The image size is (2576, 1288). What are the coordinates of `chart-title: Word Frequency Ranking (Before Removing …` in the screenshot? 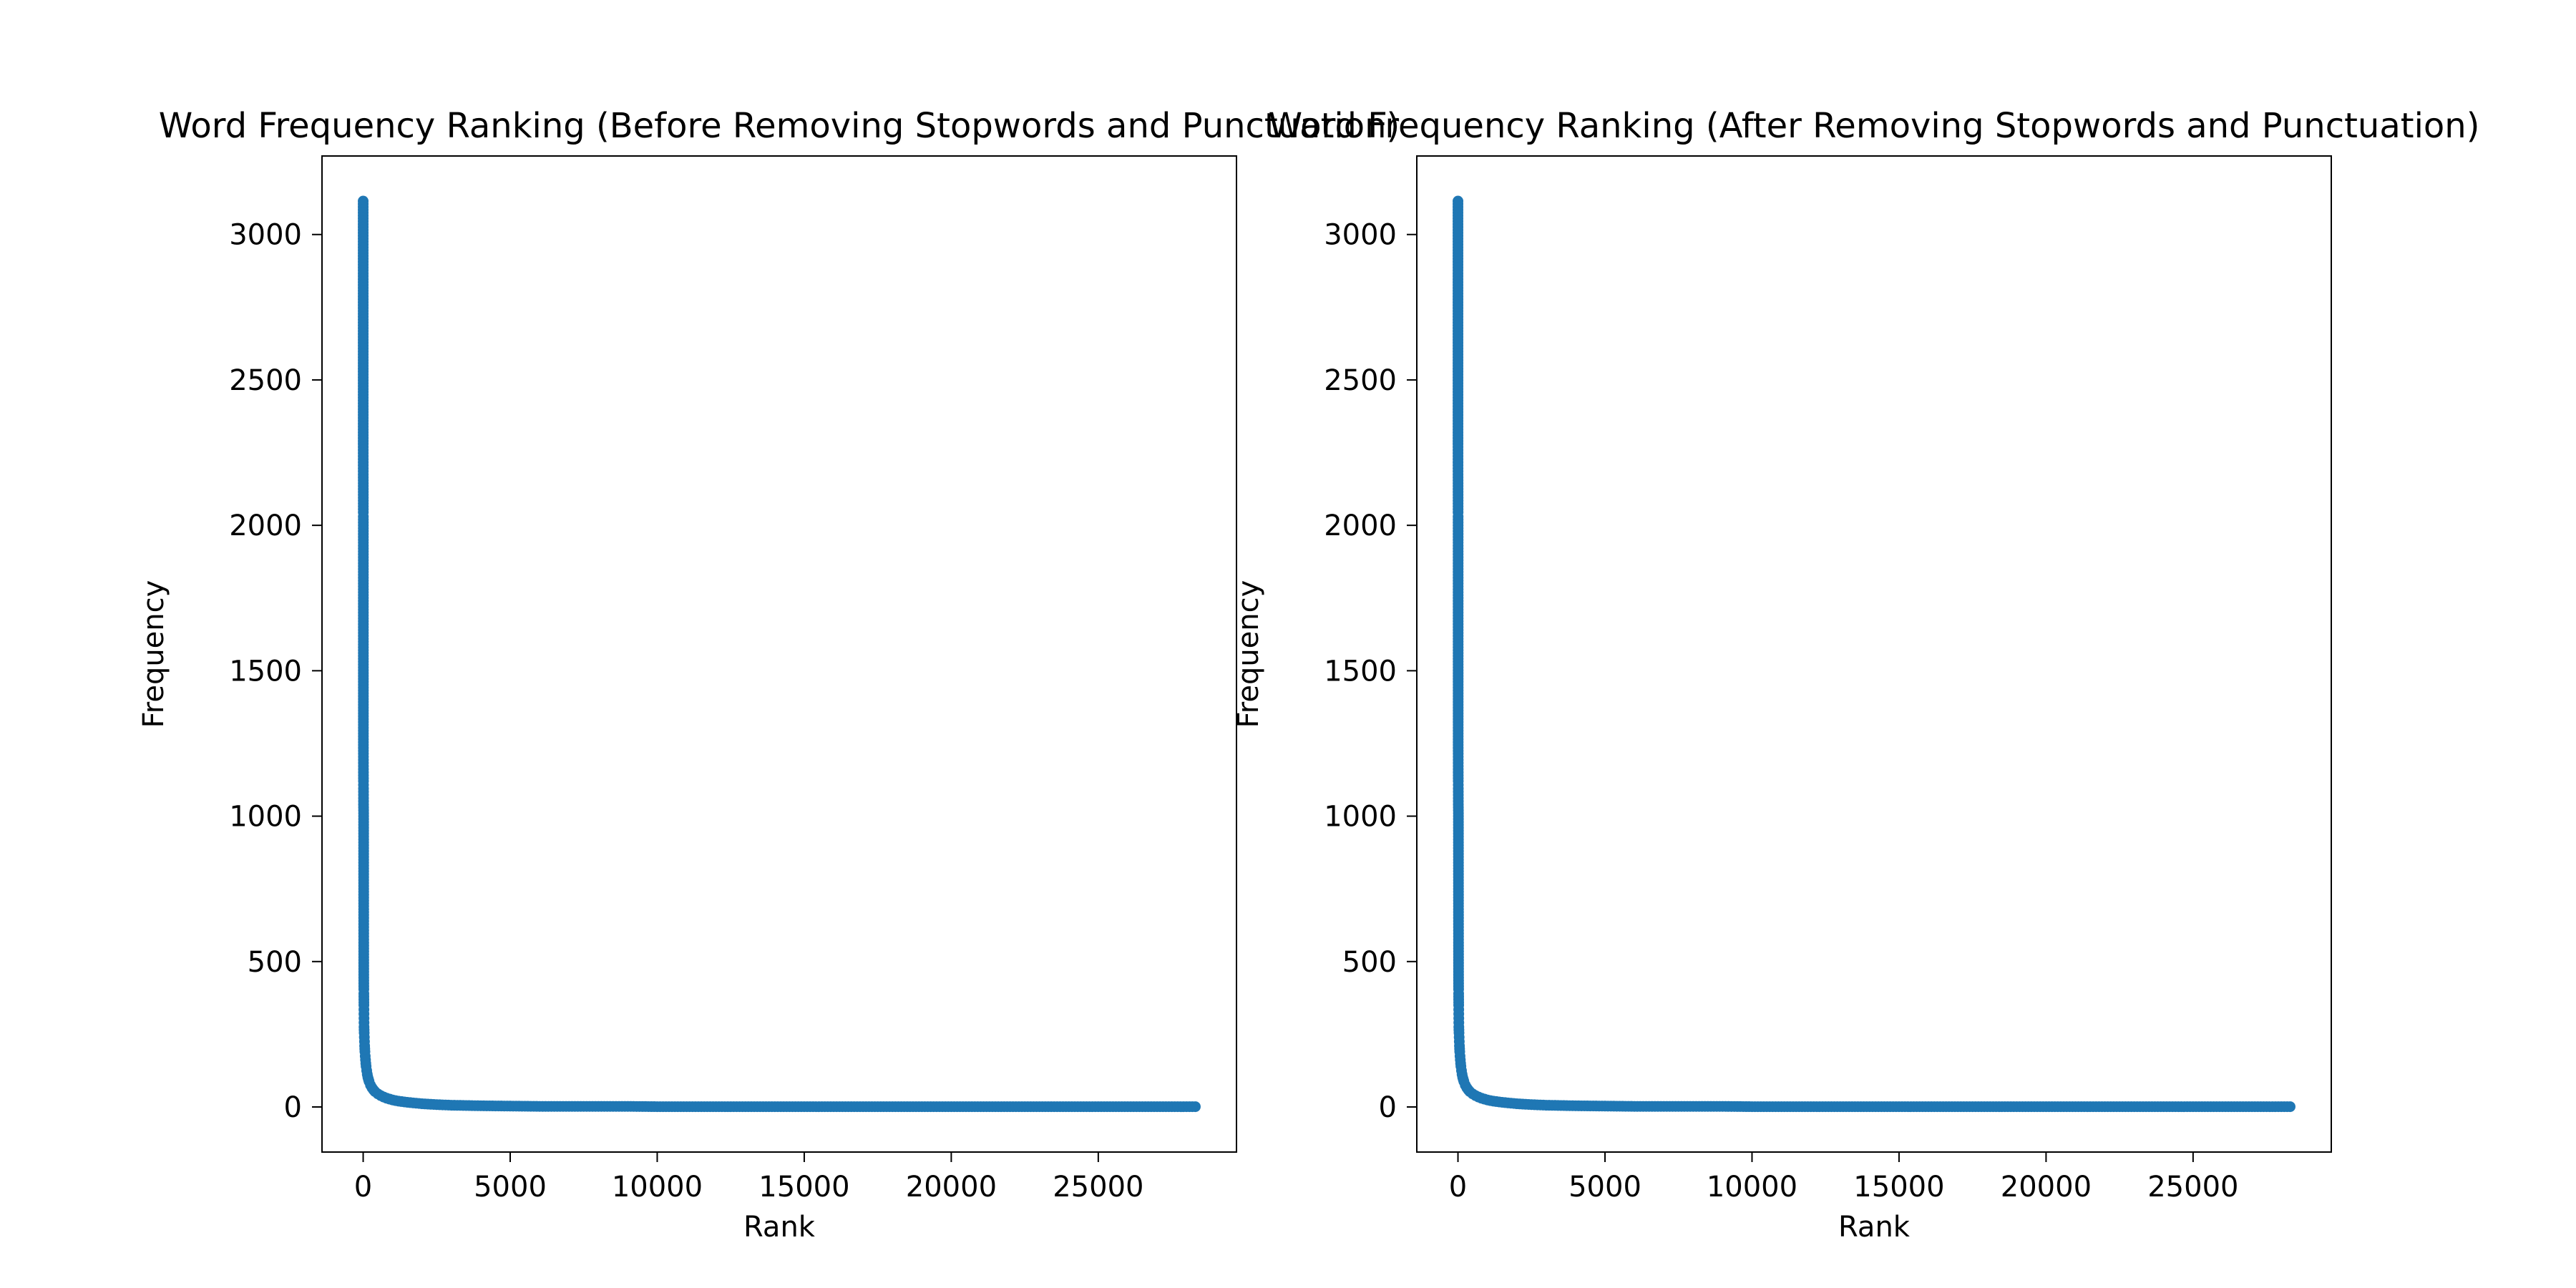 It's located at (779, 126).